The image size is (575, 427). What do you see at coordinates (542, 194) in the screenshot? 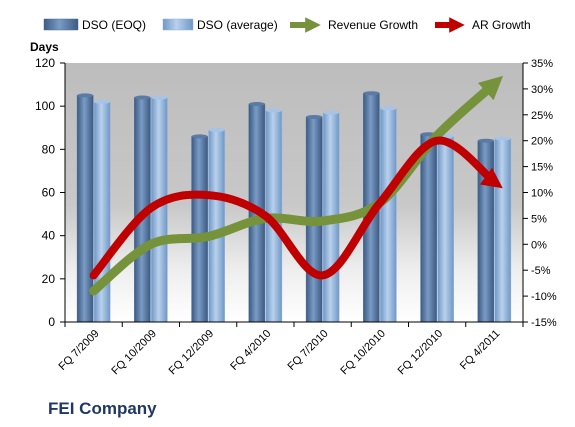
I see `y2-tick-label: 10%` at bounding box center [542, 194].